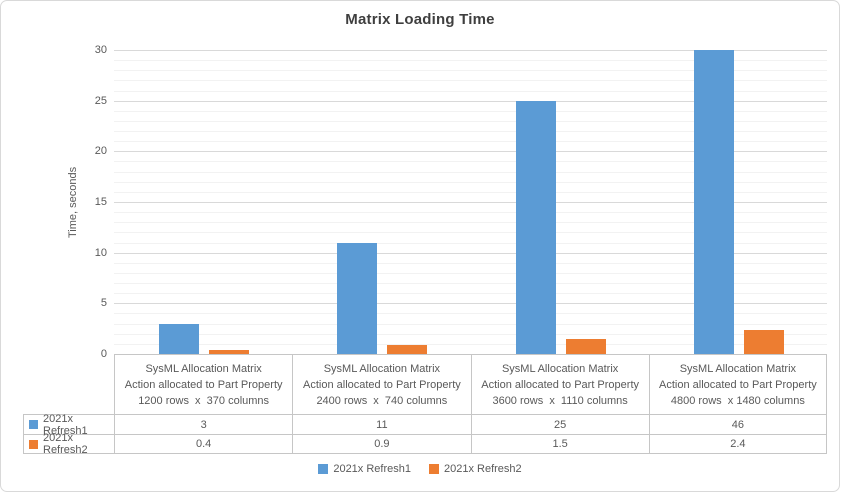 The width and height of the screenshot is (842, 494). What do you see at coordinates (483, 469) in the screenshot?
I see `legend-label: 2021x Refresh2` at bounding box center [483, 469].